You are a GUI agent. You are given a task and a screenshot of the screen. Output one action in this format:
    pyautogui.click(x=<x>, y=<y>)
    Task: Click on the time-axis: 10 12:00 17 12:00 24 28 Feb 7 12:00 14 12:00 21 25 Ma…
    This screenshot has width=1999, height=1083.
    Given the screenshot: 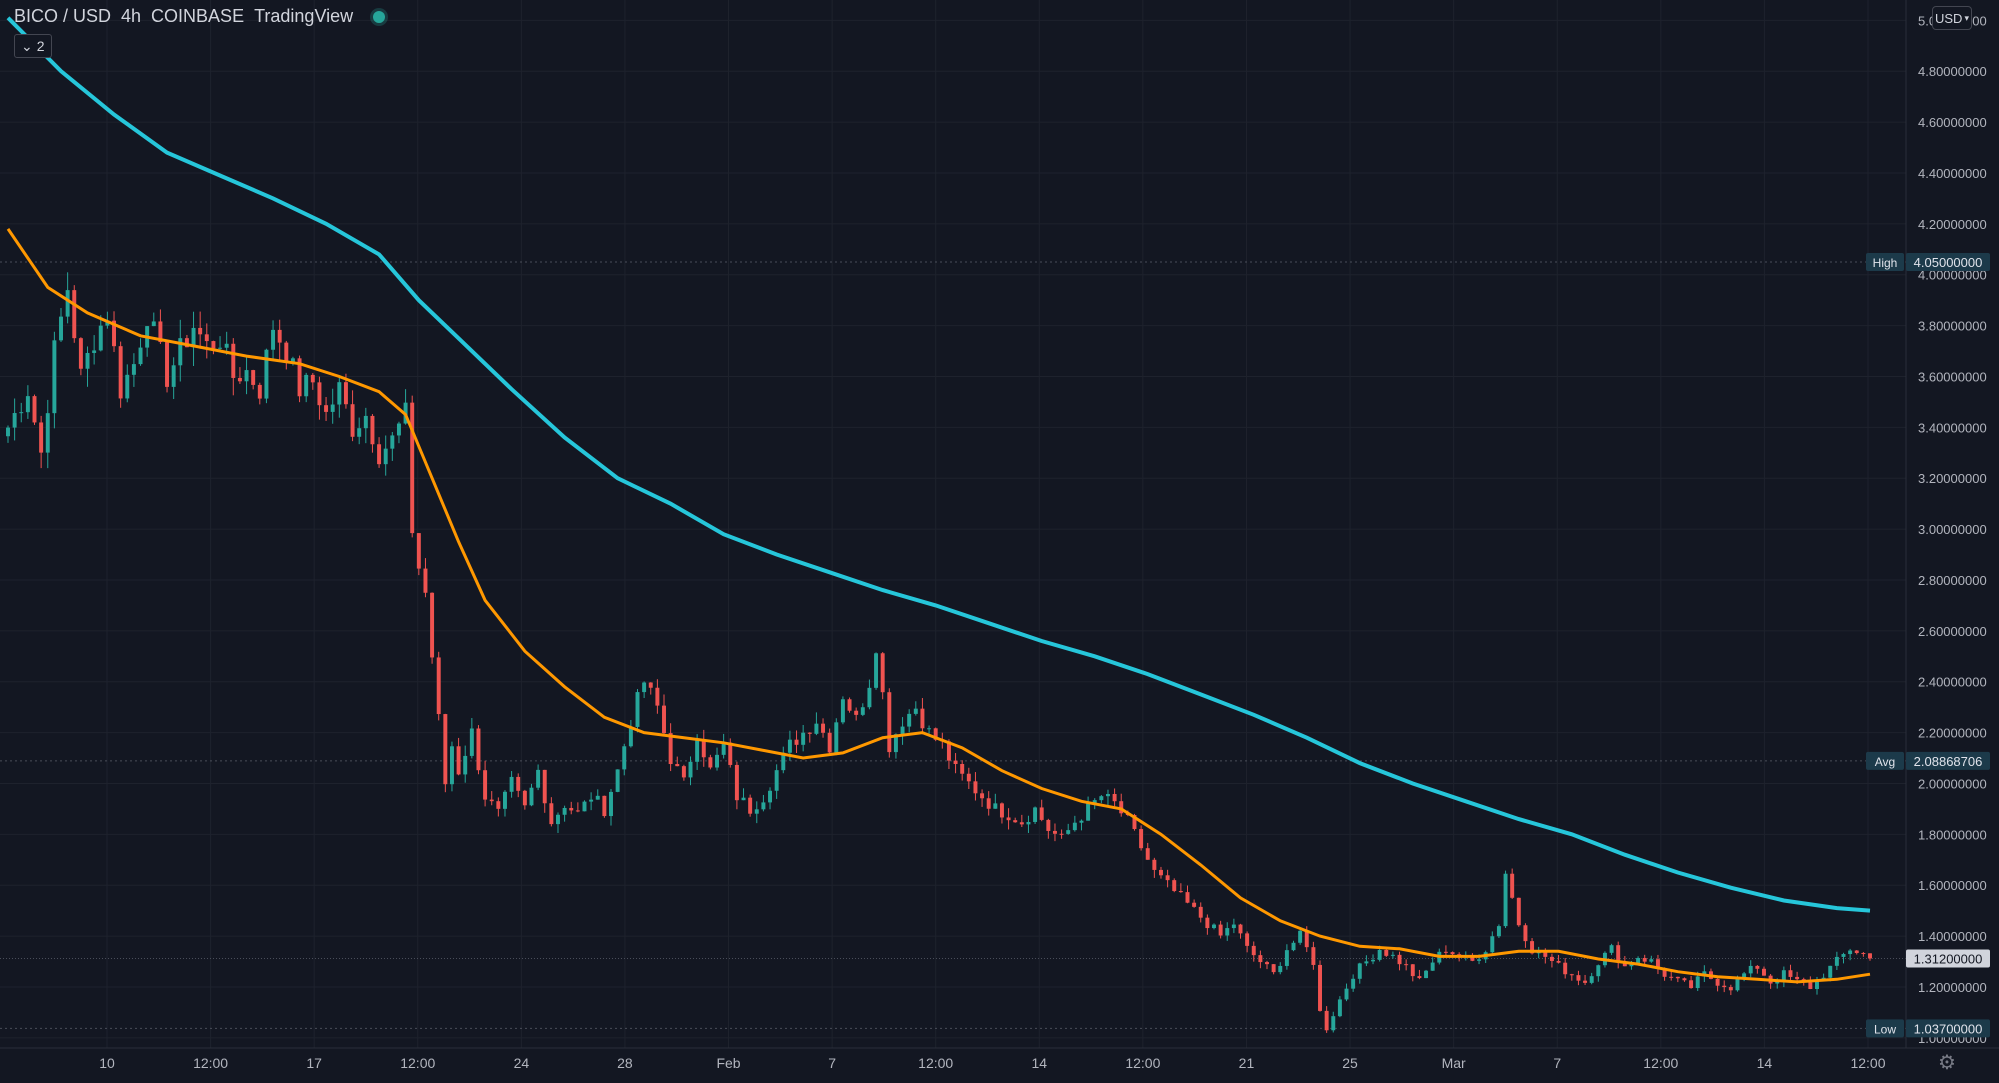 What is the action you would take?
    pyautogui.click(x=992, y=1063)
    